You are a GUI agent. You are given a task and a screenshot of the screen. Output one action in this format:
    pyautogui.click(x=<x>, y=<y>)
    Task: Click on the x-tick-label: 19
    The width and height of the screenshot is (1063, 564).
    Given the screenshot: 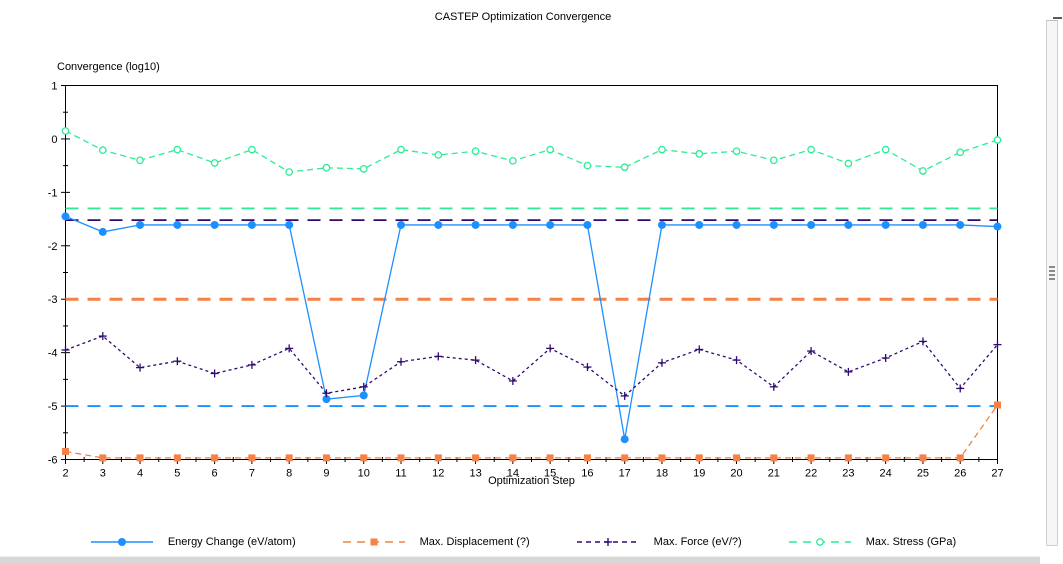 What is the action you would take?
    pyautogui.click(x=699, y=474)
    